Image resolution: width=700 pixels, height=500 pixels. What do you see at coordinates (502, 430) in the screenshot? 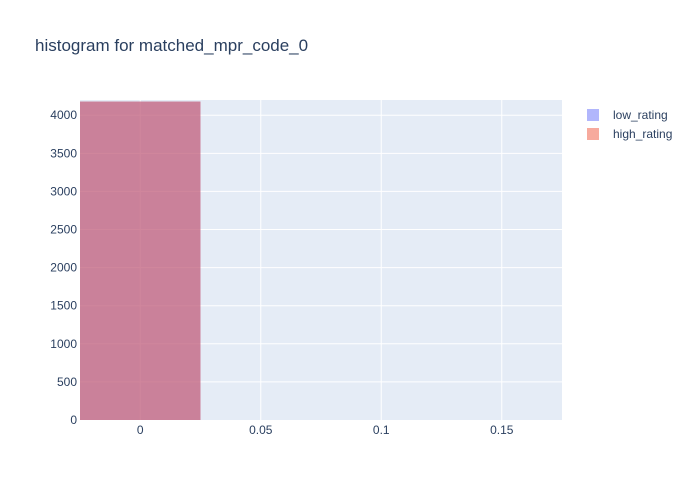
I see `x-tick-label: 0.15` at bounding box center [502, 430].